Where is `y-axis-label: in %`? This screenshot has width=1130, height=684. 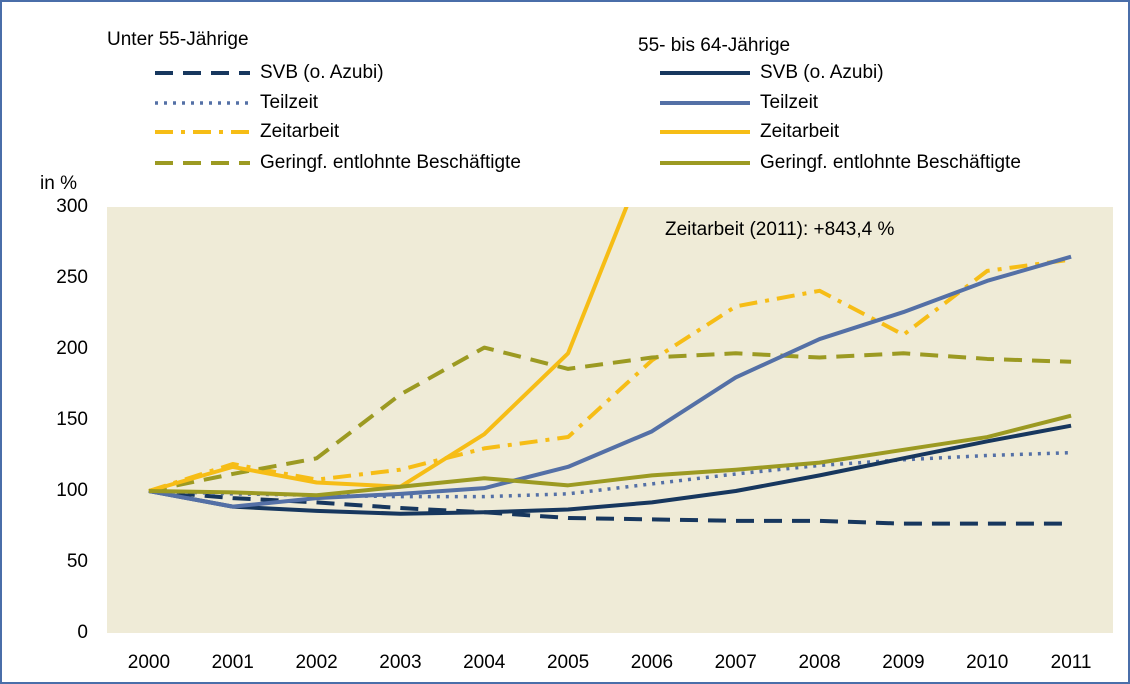 y-axis-label: in % is located at coordinates (58, 183).